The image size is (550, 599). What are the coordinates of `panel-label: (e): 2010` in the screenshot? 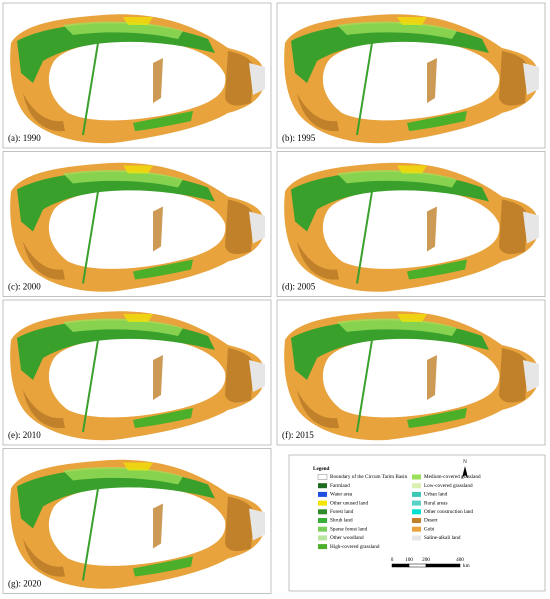 It's located at (24, 435).